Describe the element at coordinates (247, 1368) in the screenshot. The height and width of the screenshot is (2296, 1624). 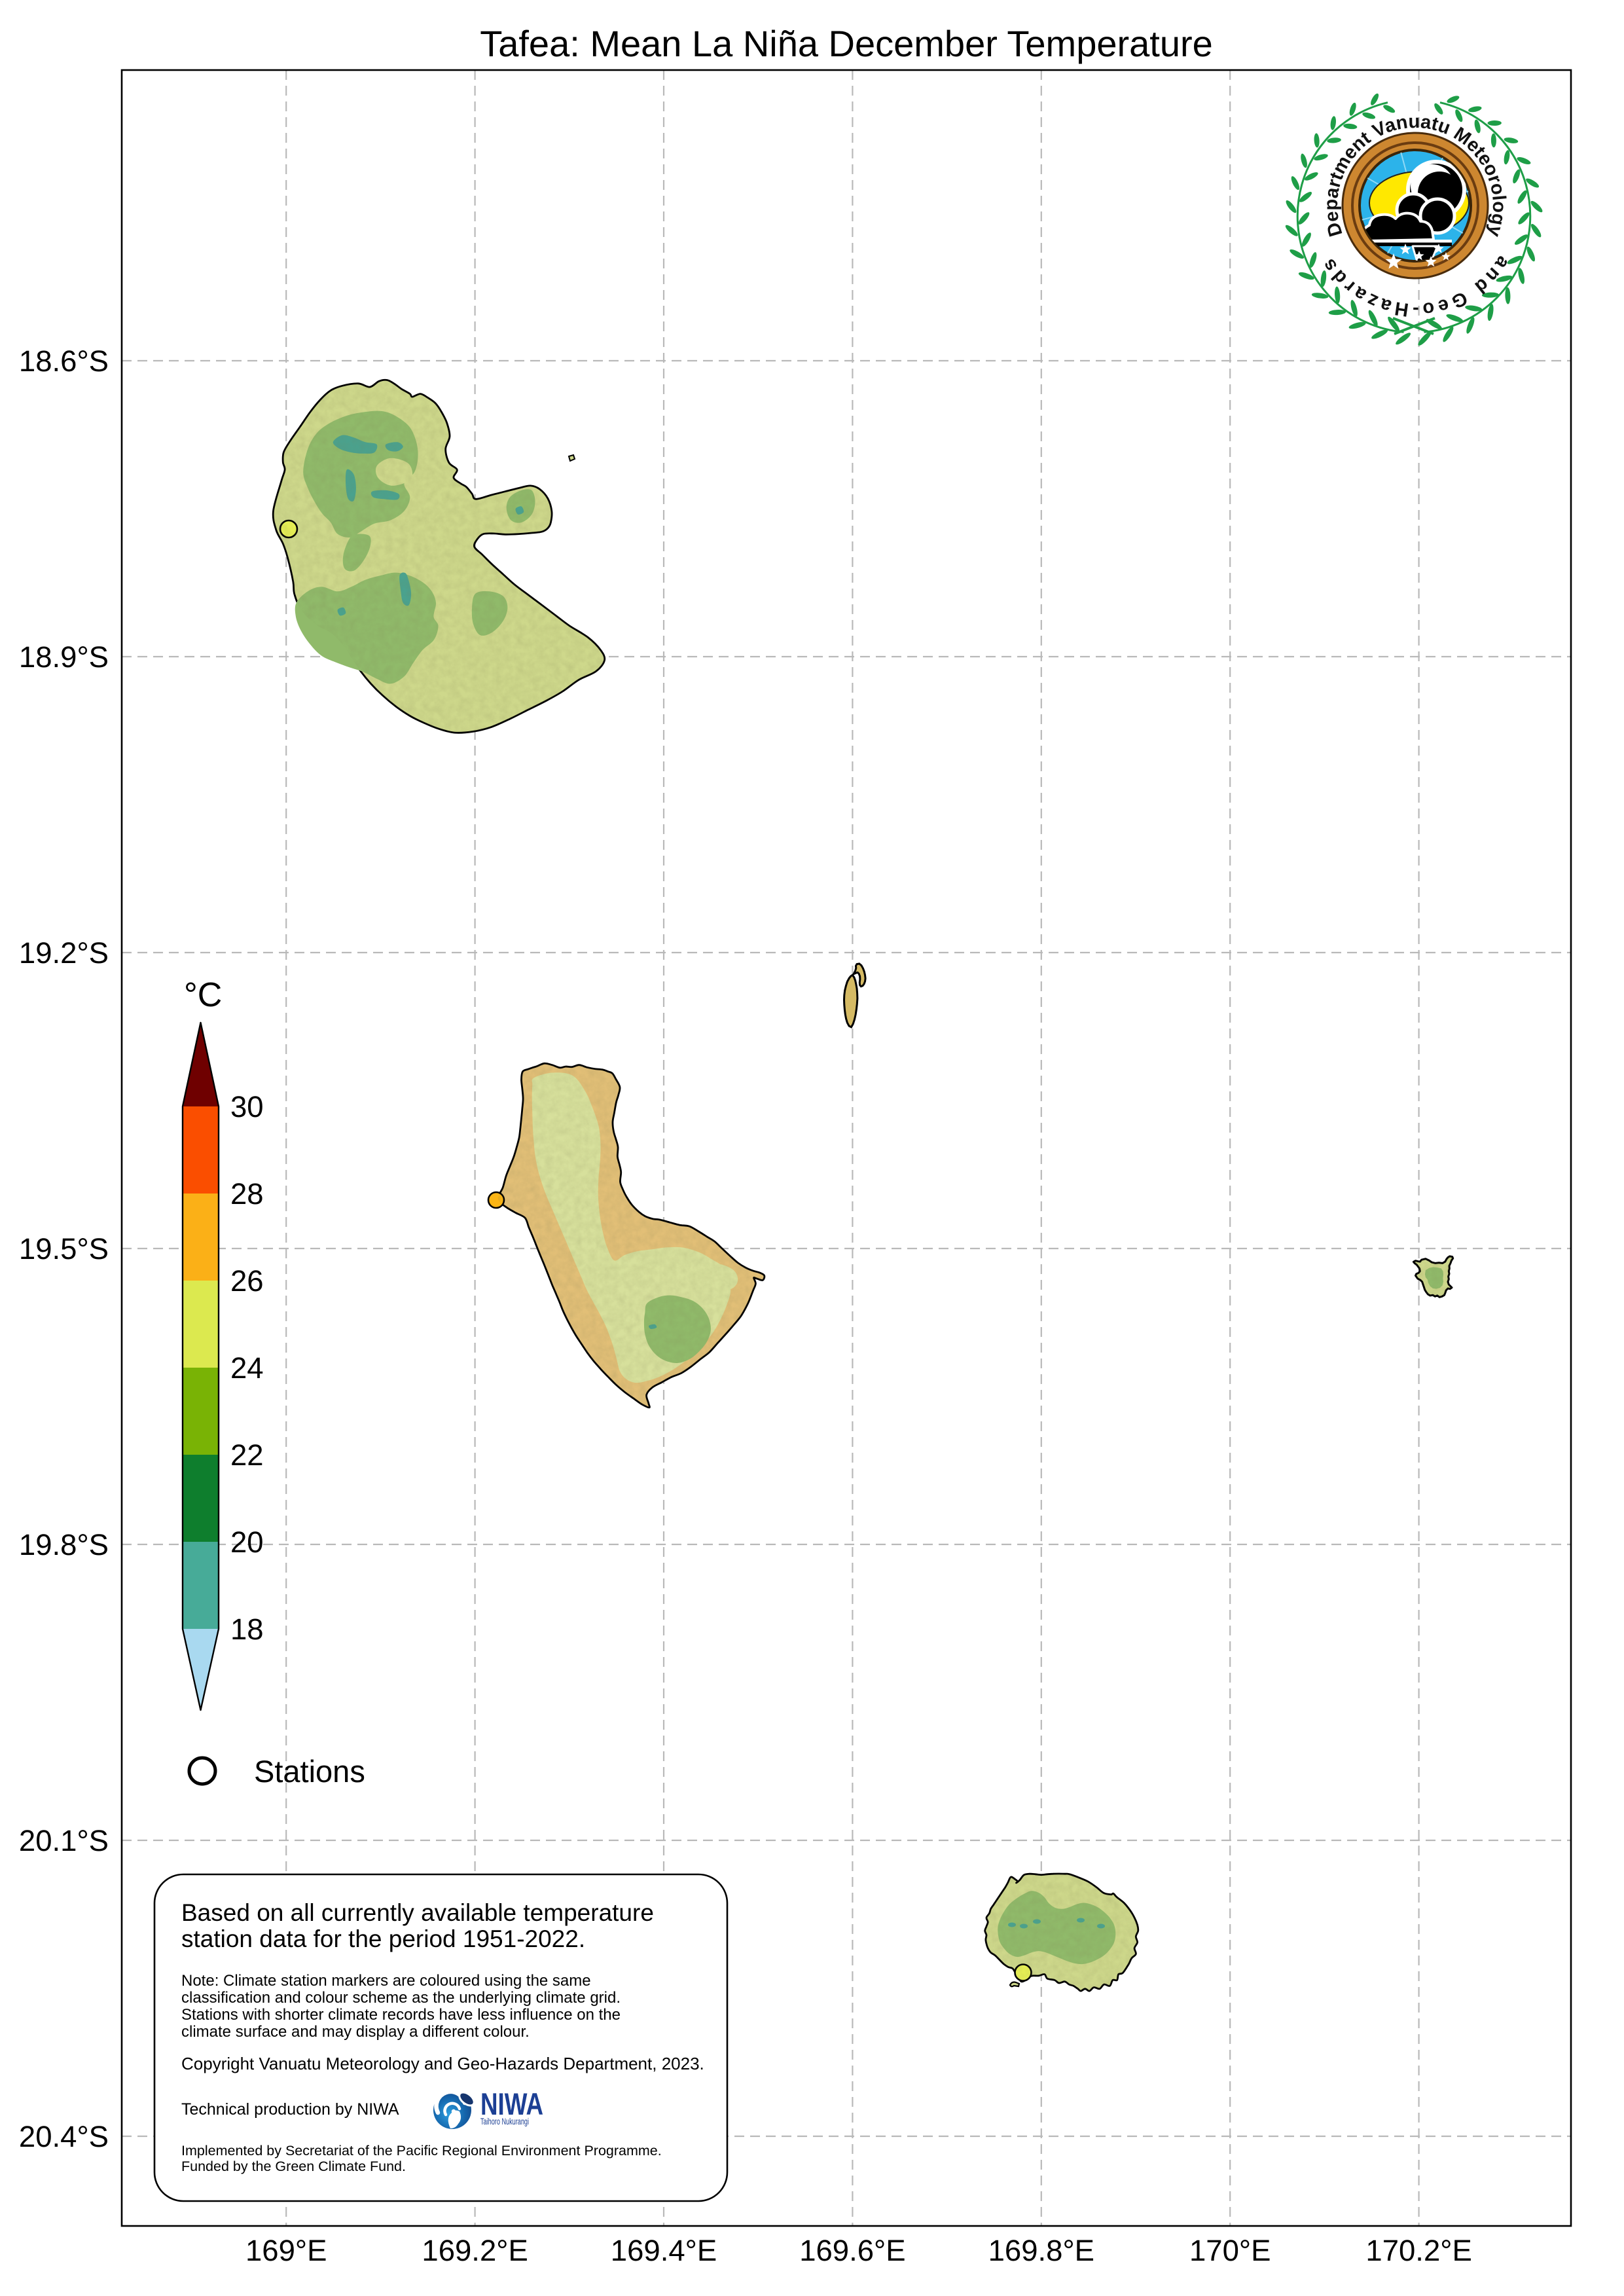
I see `svg-text: 24` at that location.